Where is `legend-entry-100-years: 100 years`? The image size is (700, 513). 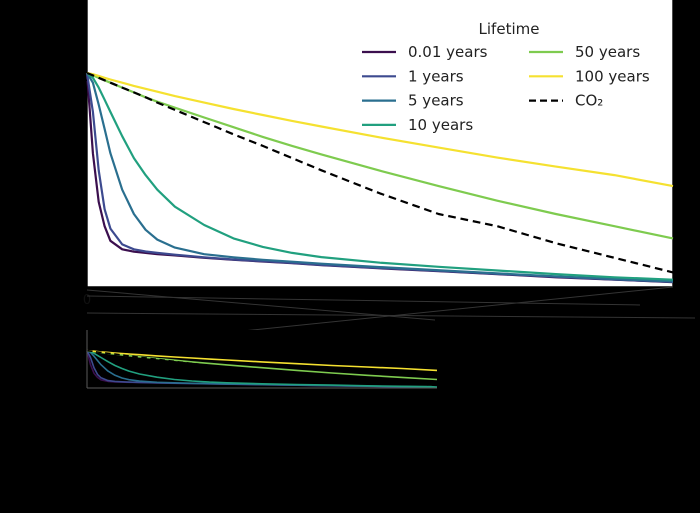 legend-entry-100-years: 100 years is located at coordinates (589, 76).